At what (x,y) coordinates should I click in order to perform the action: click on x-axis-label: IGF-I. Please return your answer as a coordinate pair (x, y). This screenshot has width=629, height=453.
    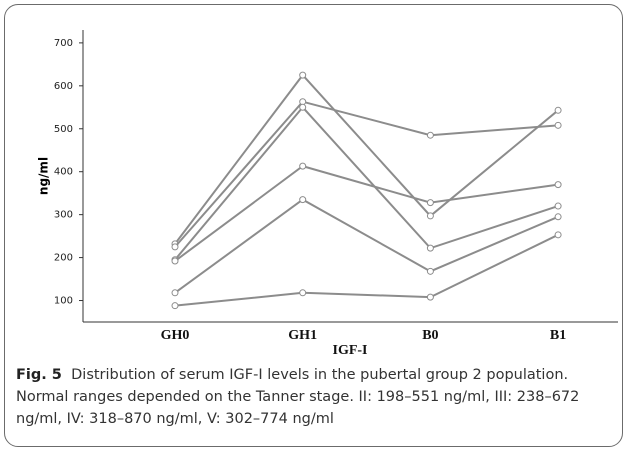
    Looking at the image, I should click on (350, 350).